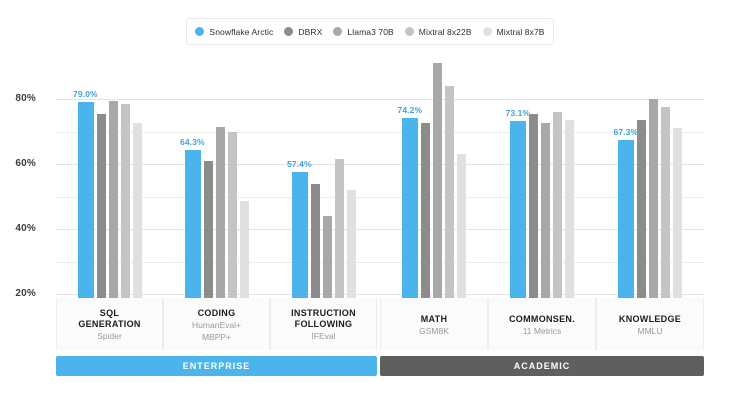  Describe the element at coordinates (25, 163) in the screenshot. I see `y-axis-tick-label: 60%` at that location.